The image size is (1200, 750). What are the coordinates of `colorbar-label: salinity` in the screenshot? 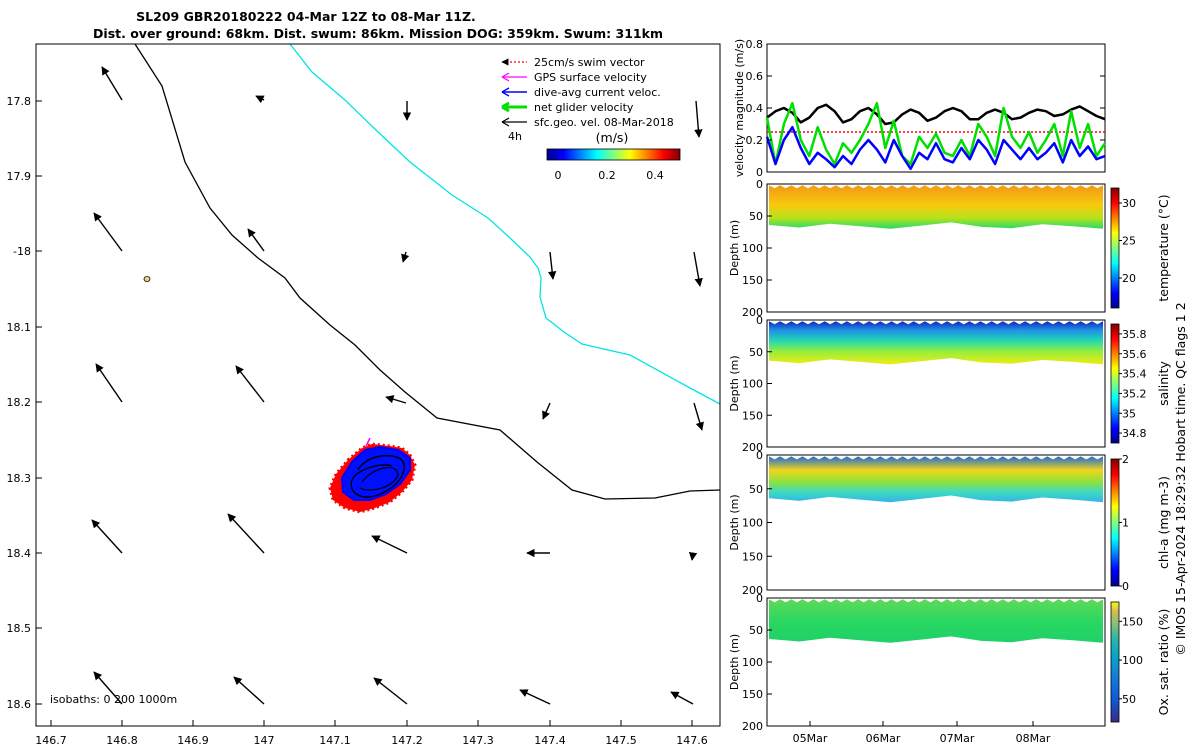 It's located at (1163, 382).